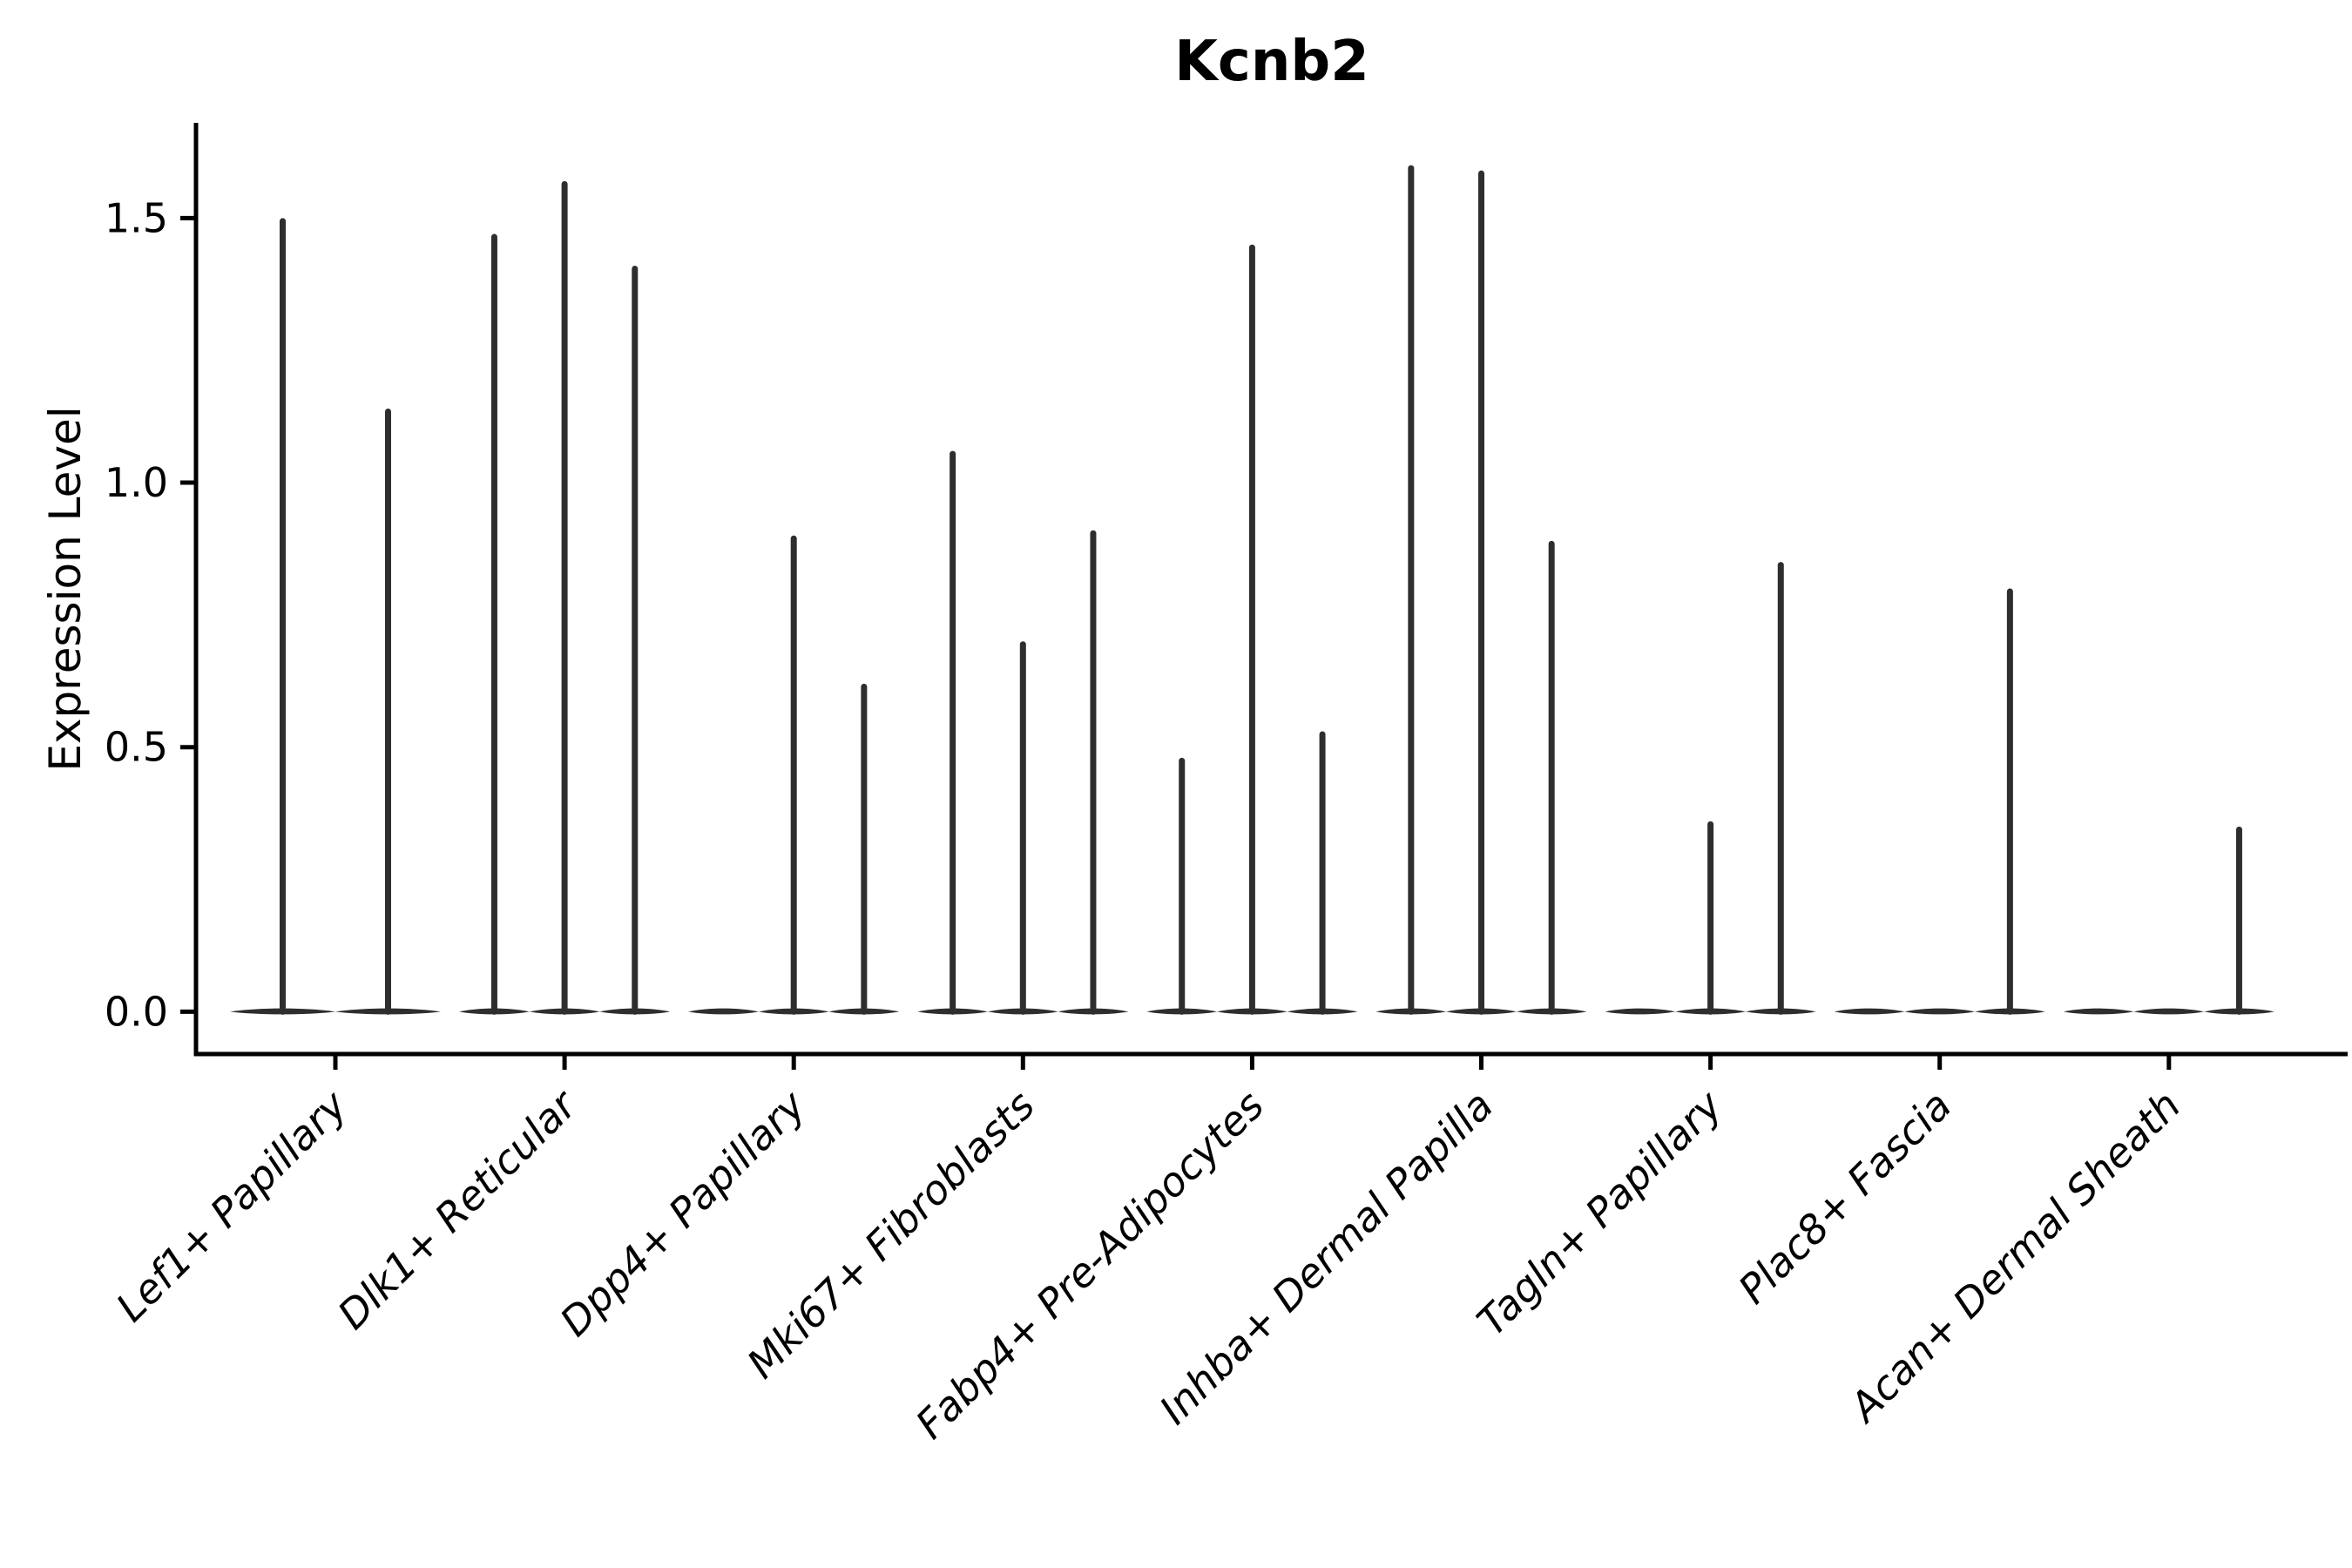 This screenshot has height=1568, width=2352. Describe the element at coordinates (66, 588) in the screenshot. I see `y-axis-label: Expression Level` at that location.